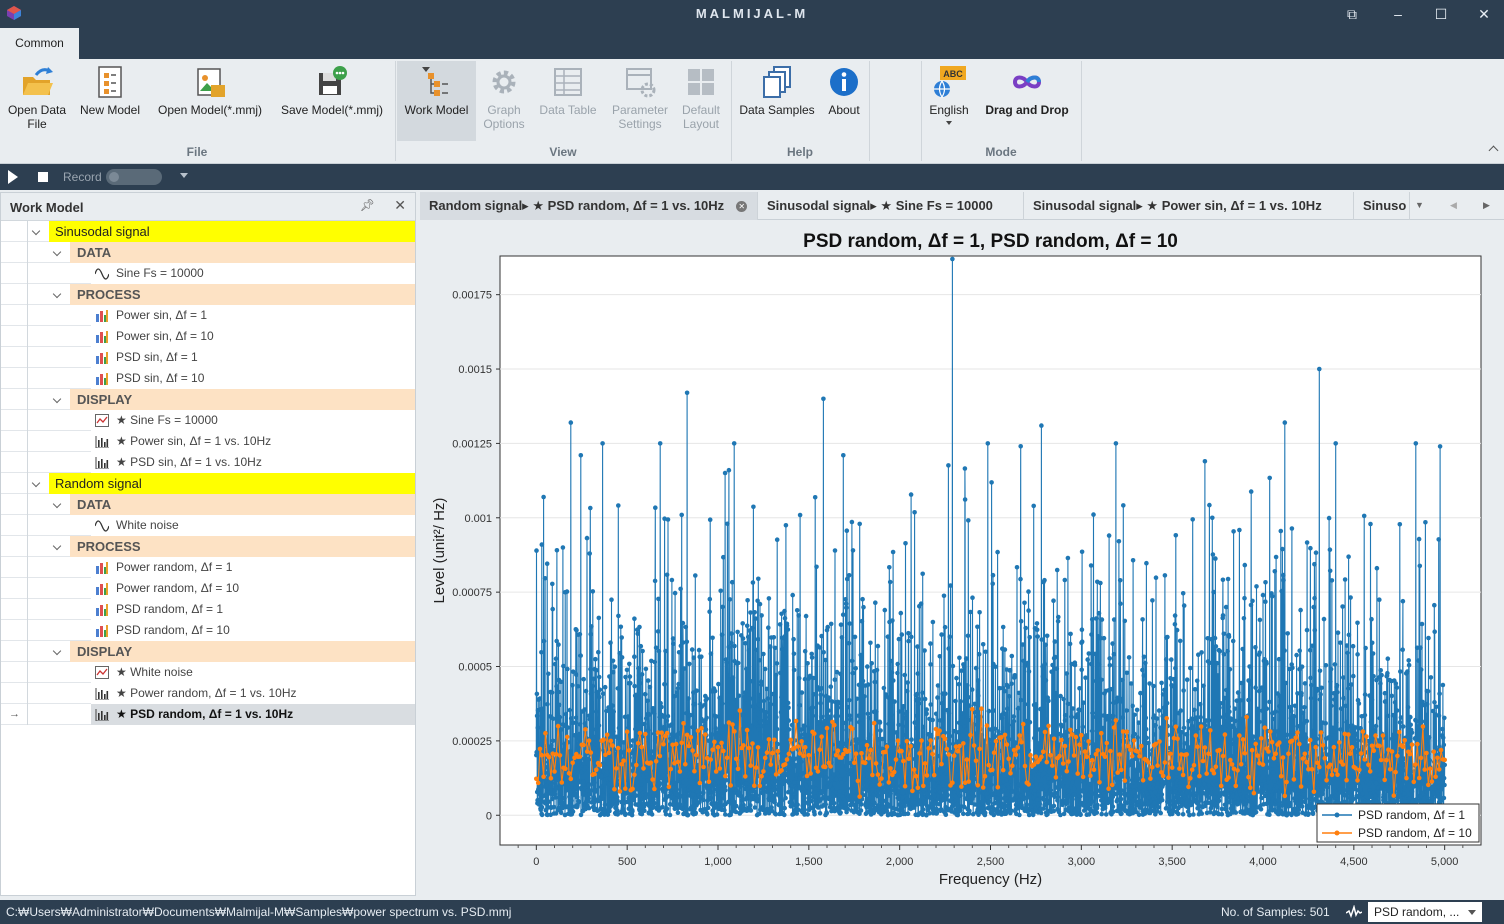  What do you see at coordinates (208, 672) in the screenshot?
I see `tree-item-row: ★ White noise` at bounding box center [208, 672].